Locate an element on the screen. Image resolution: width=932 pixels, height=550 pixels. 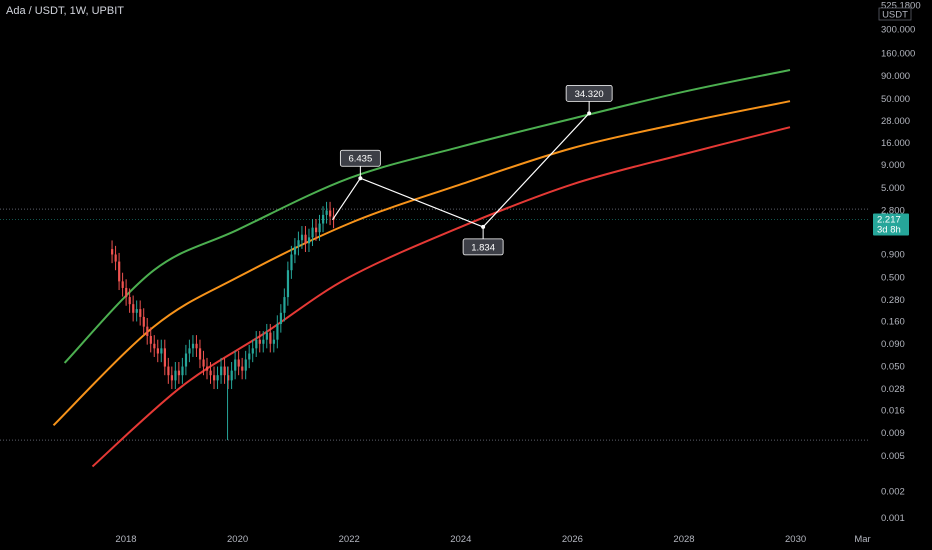
y-tick-label: 0.090 is located at coordinates (893, 344).